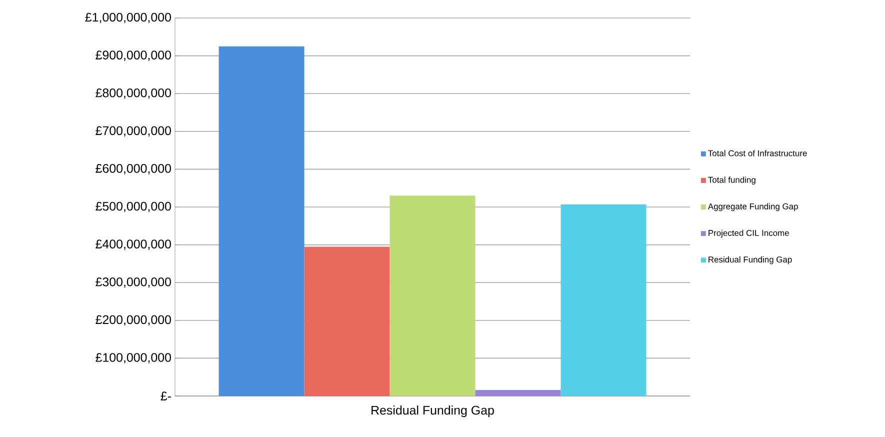  Describe the element at coordinates (133, 320) in the screenshot. I see `y-tick-label: £200,000,000` at that location.